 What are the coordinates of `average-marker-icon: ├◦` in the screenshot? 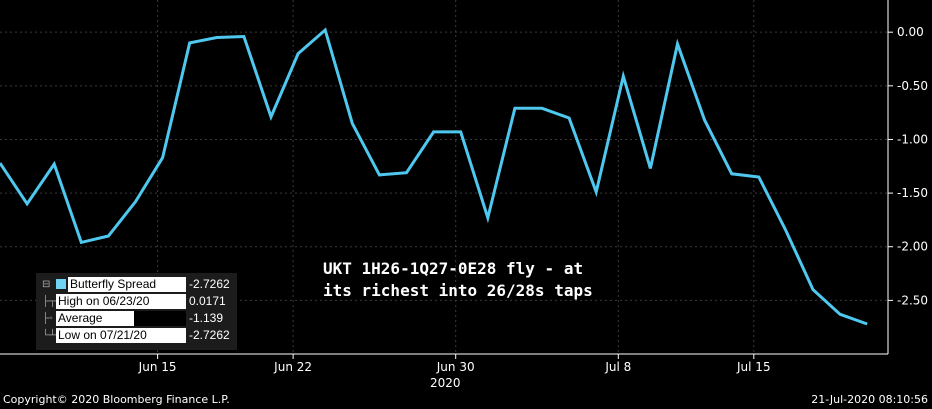 It's located at (47, 318).